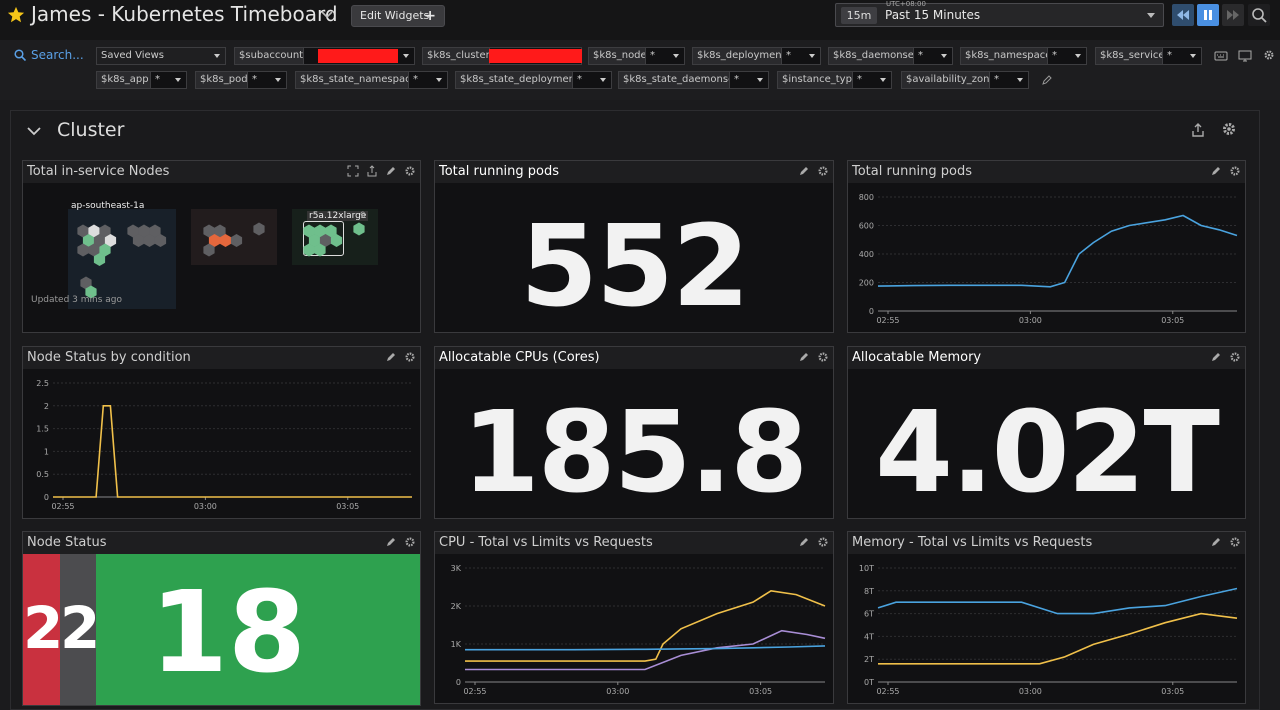 The image size is (1280, 710). What do you see at coordinates (1208, 15) in the screenshot?
I see `pause-button` at bounding box center [1208, 15].